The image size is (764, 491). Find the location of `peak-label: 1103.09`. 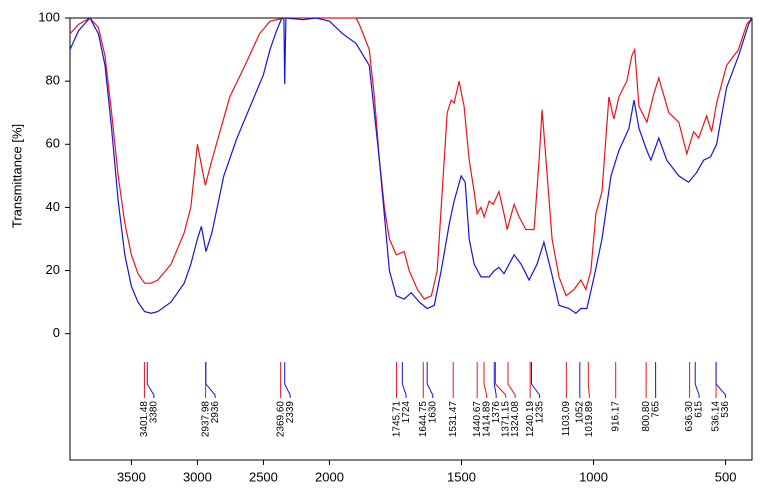

peak-label: 1103.09 is located at coordinates (566, 419).